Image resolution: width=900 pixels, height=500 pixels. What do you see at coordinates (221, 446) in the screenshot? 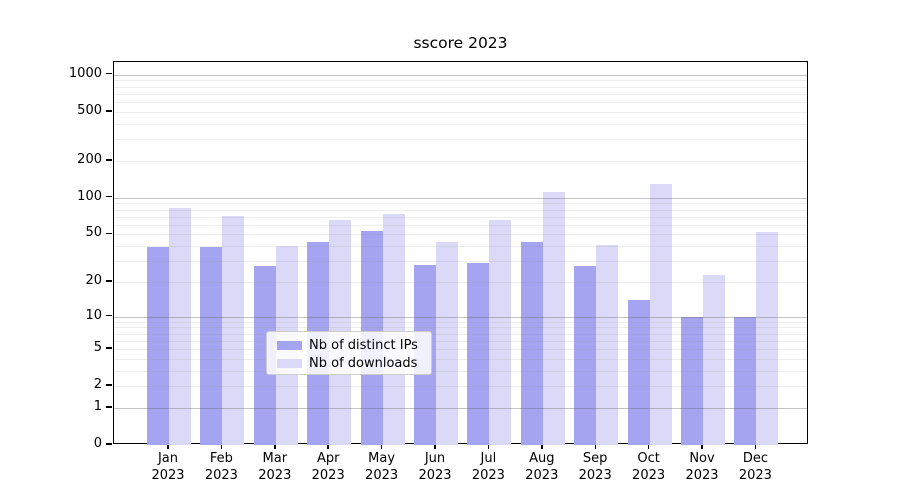
I see `x-tick-mark-feb` at bounding box center [221, 446].